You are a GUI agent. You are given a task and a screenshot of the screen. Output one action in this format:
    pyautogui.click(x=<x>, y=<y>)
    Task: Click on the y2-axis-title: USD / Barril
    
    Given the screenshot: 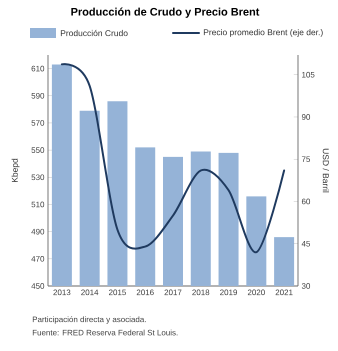 What is the action you would take?
    pyautogui.click(x=325, y=170)
    